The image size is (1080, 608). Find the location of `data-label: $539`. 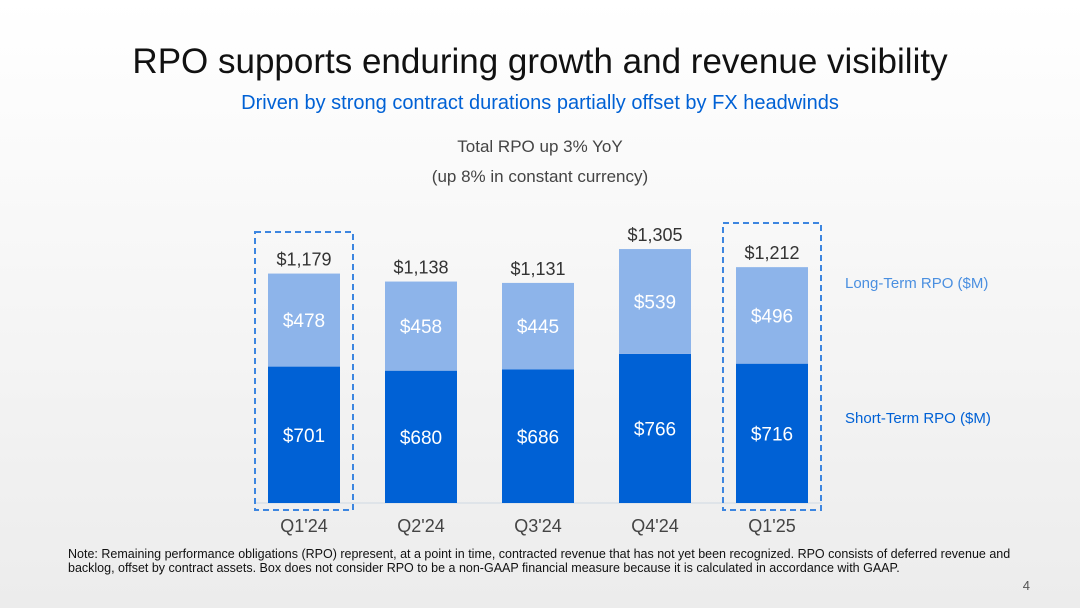

data-label: $539 is located at coordinates (655, 302).